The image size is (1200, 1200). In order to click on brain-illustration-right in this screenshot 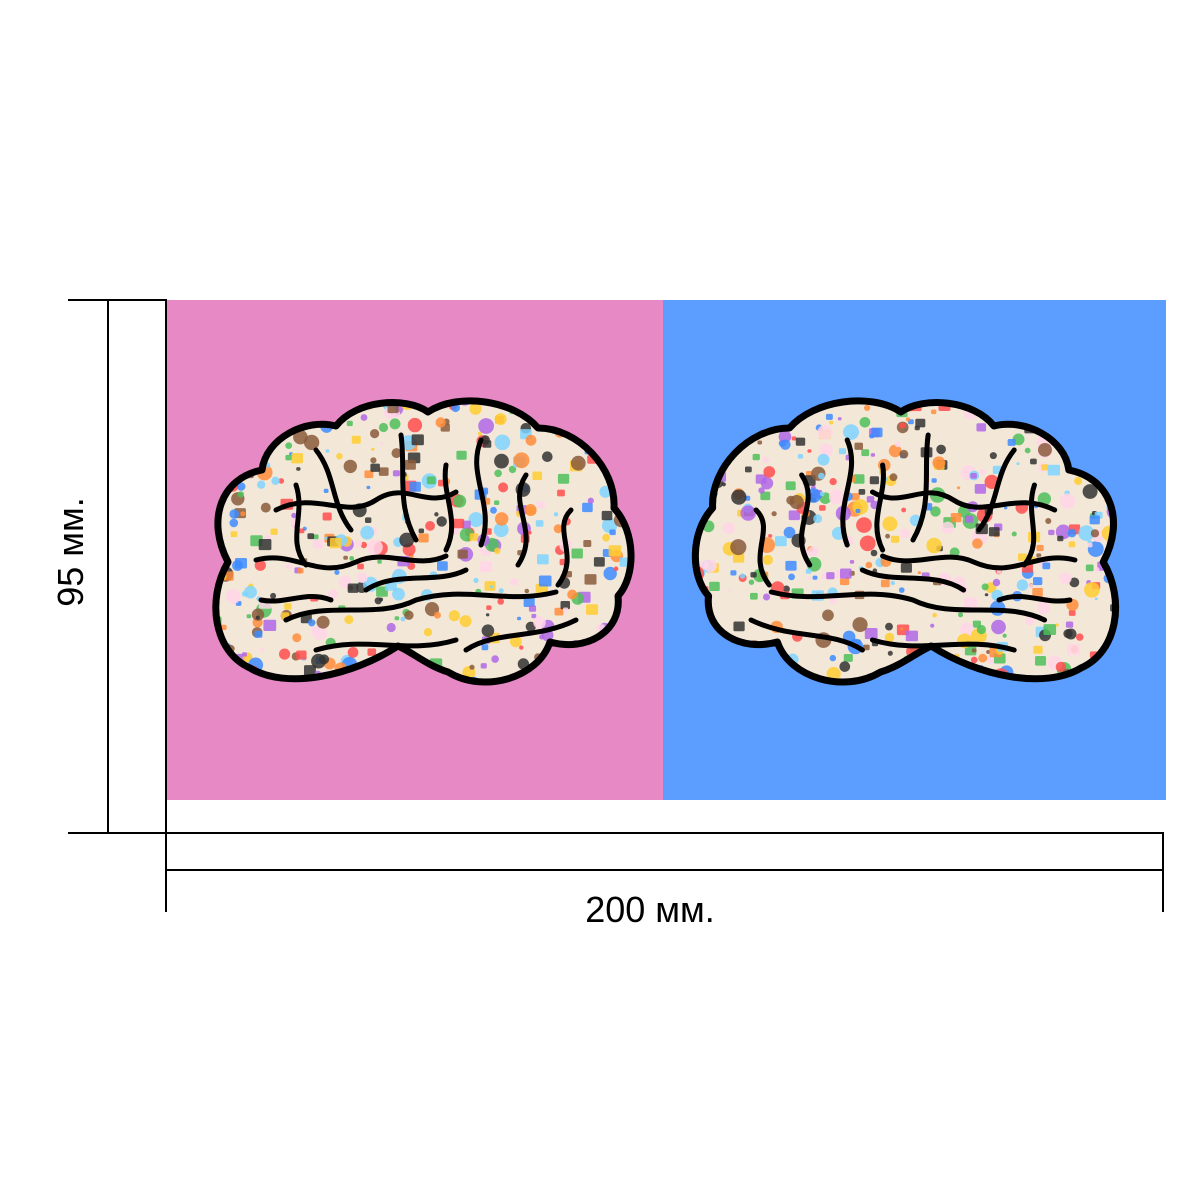, I will do `click(905, 541)`.